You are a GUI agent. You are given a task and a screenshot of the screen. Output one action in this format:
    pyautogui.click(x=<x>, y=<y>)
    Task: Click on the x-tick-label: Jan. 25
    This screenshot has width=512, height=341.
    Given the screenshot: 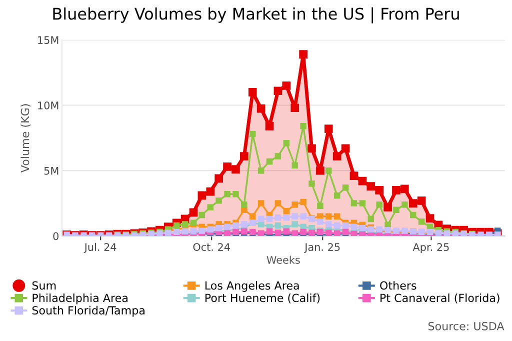 What is the action you would take?
    pyautogui.click(x=322, y=248)
    